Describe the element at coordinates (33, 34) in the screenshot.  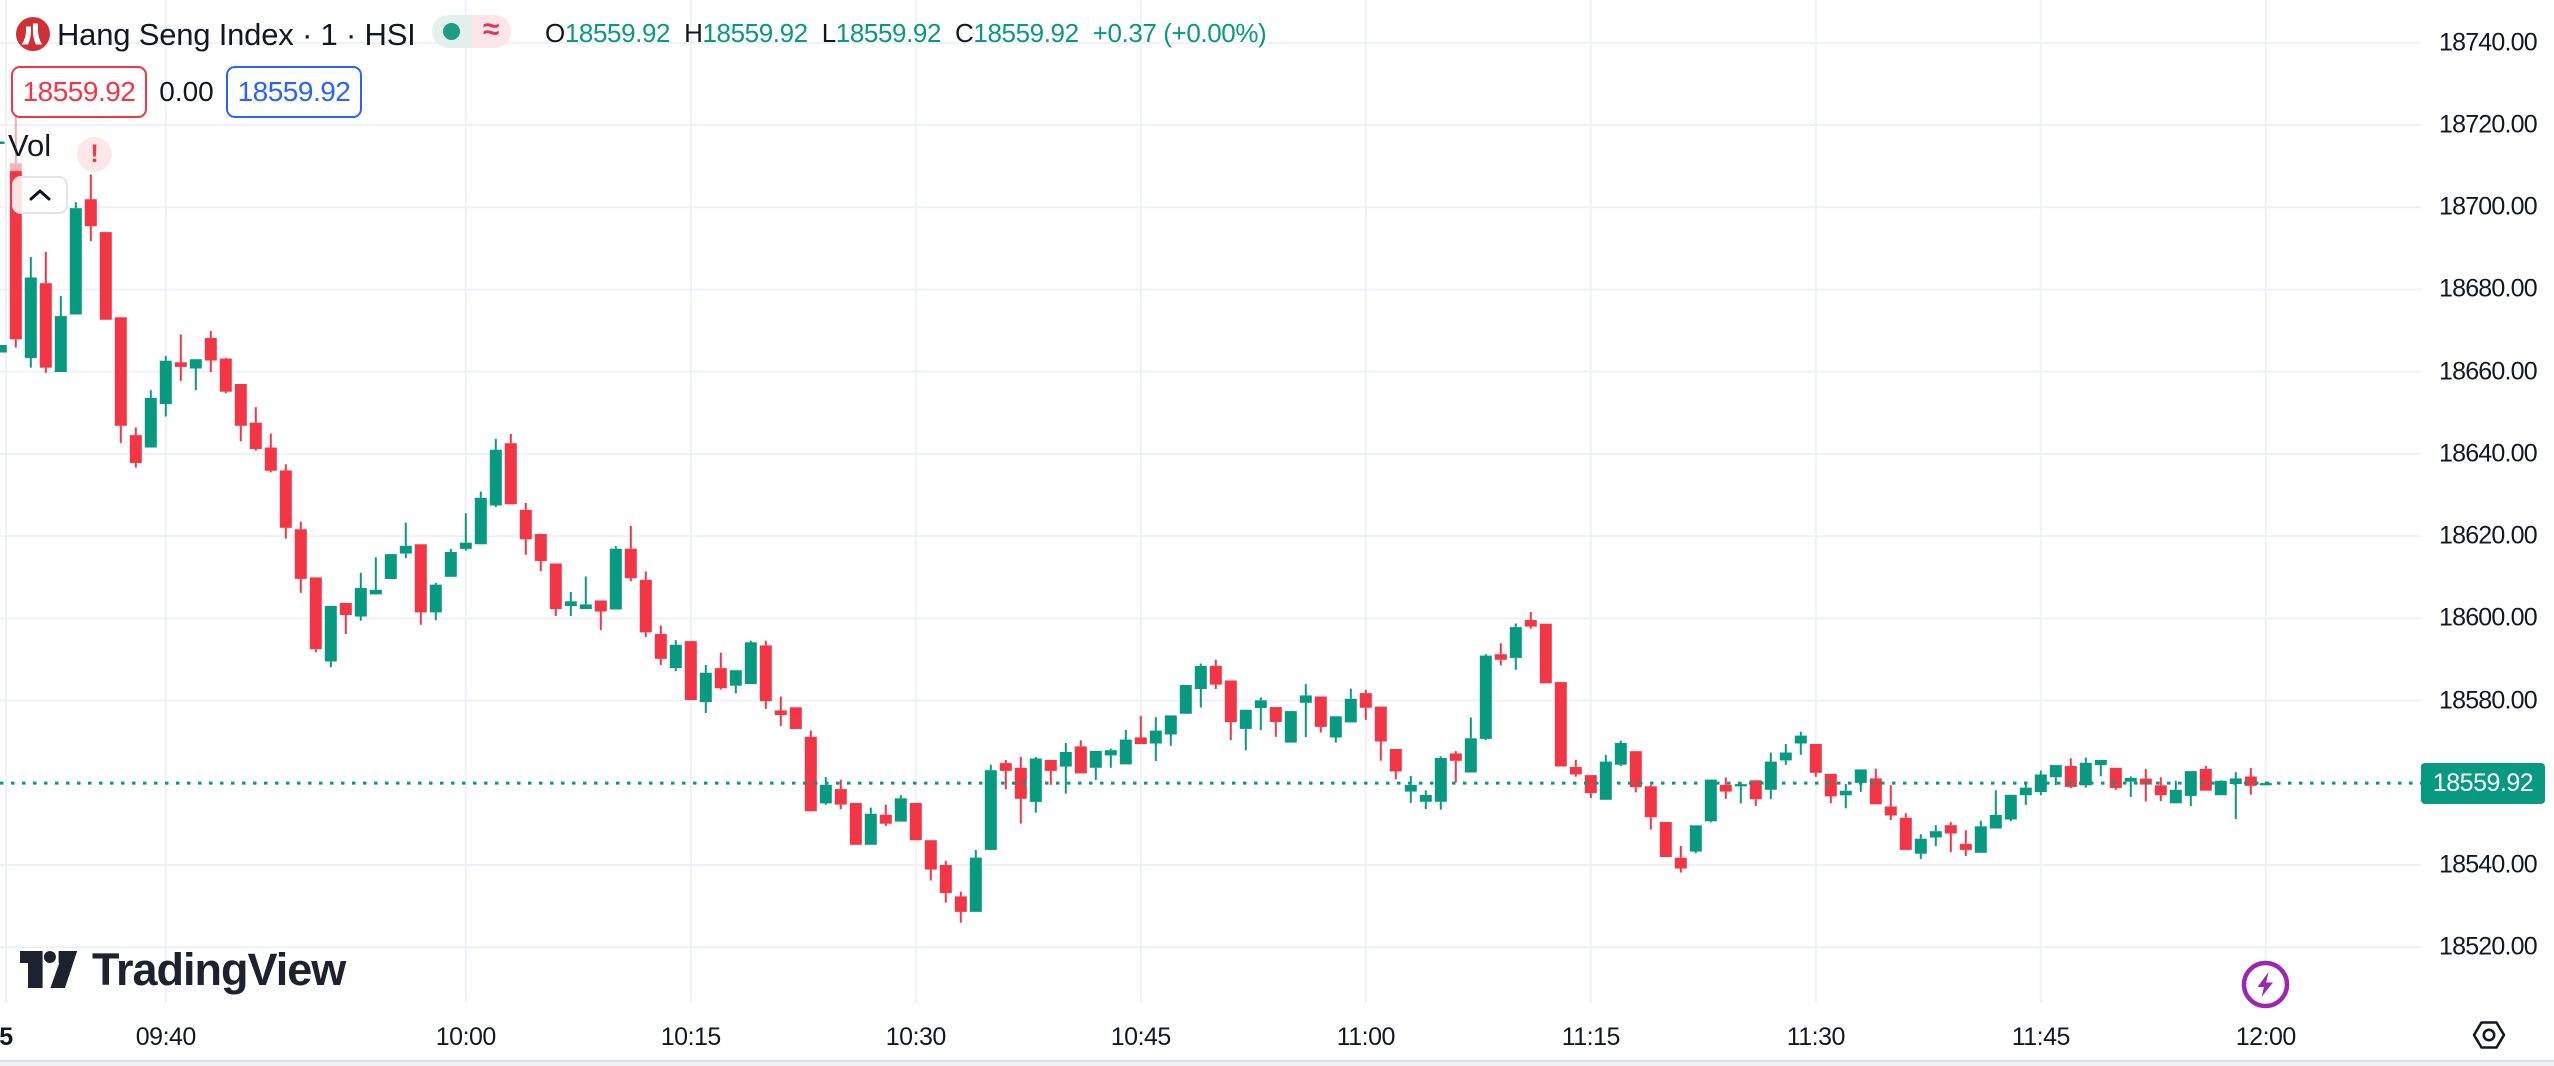
I see `symbol-logo-icon` at that location.